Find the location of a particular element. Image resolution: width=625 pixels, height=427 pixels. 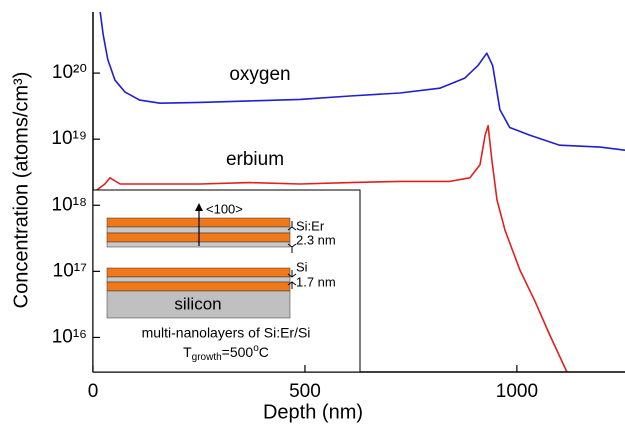

y-tick-label: 10²⁰ is located at coordinates (69, 72).